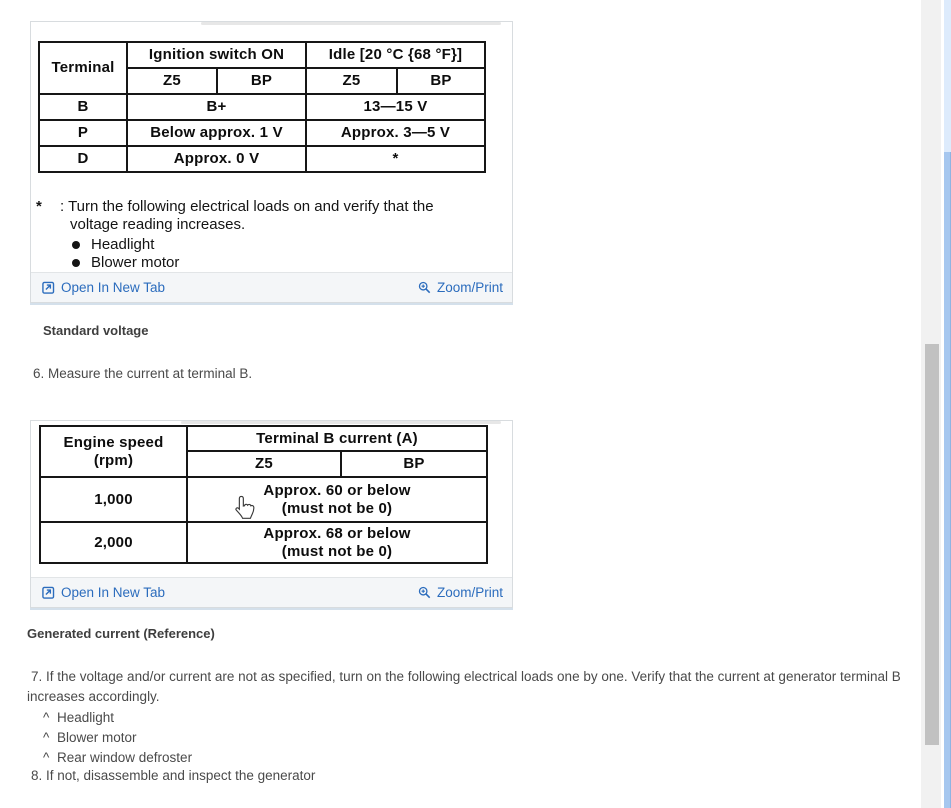 The image size is (951, 808). I want to click on terminal-cell: P, so click(83, 133).